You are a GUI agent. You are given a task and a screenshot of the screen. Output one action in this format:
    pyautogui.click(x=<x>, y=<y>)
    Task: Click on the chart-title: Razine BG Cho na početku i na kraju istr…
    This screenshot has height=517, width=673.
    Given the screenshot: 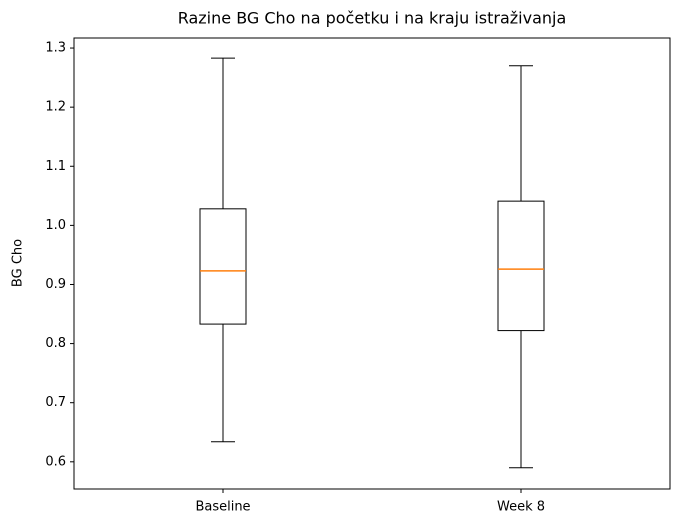 What is the action you would take?
    pyautogui.click(x=372, y=18)
    